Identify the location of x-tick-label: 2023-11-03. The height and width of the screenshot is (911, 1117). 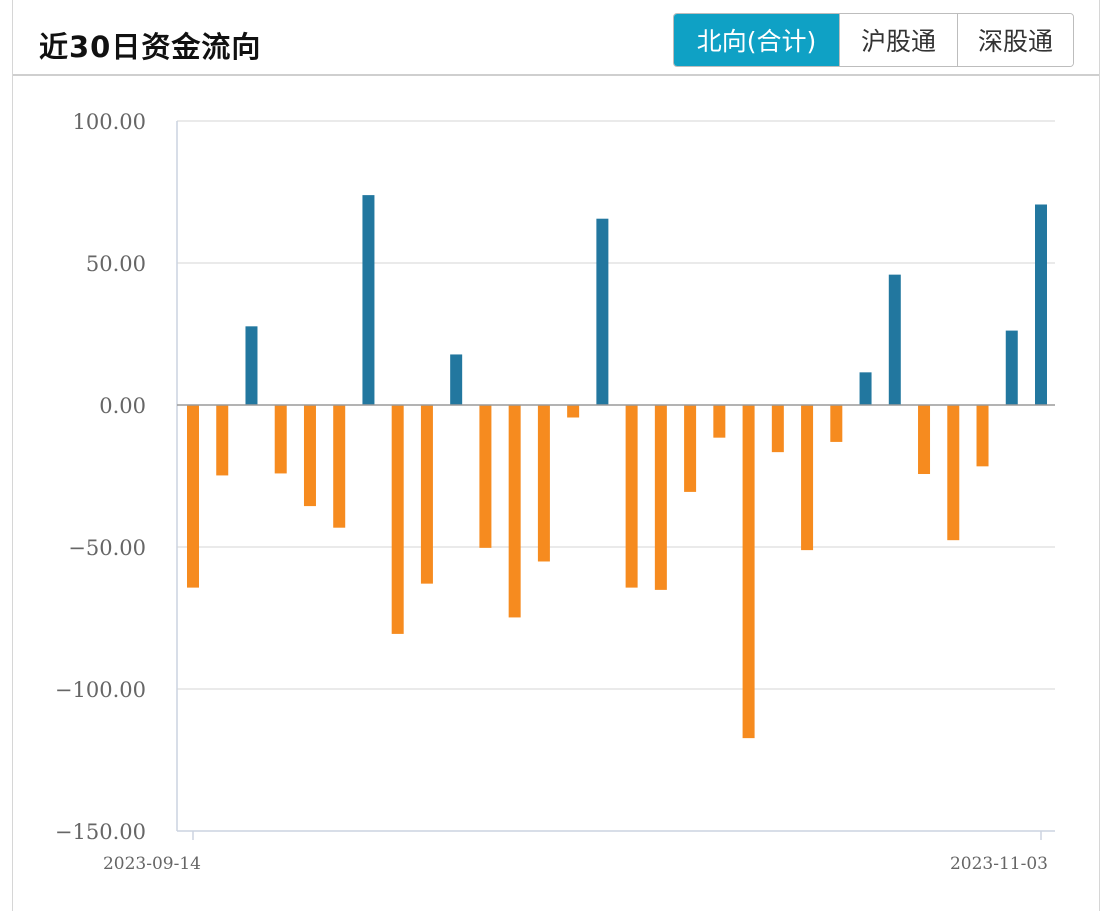
(999, 864).